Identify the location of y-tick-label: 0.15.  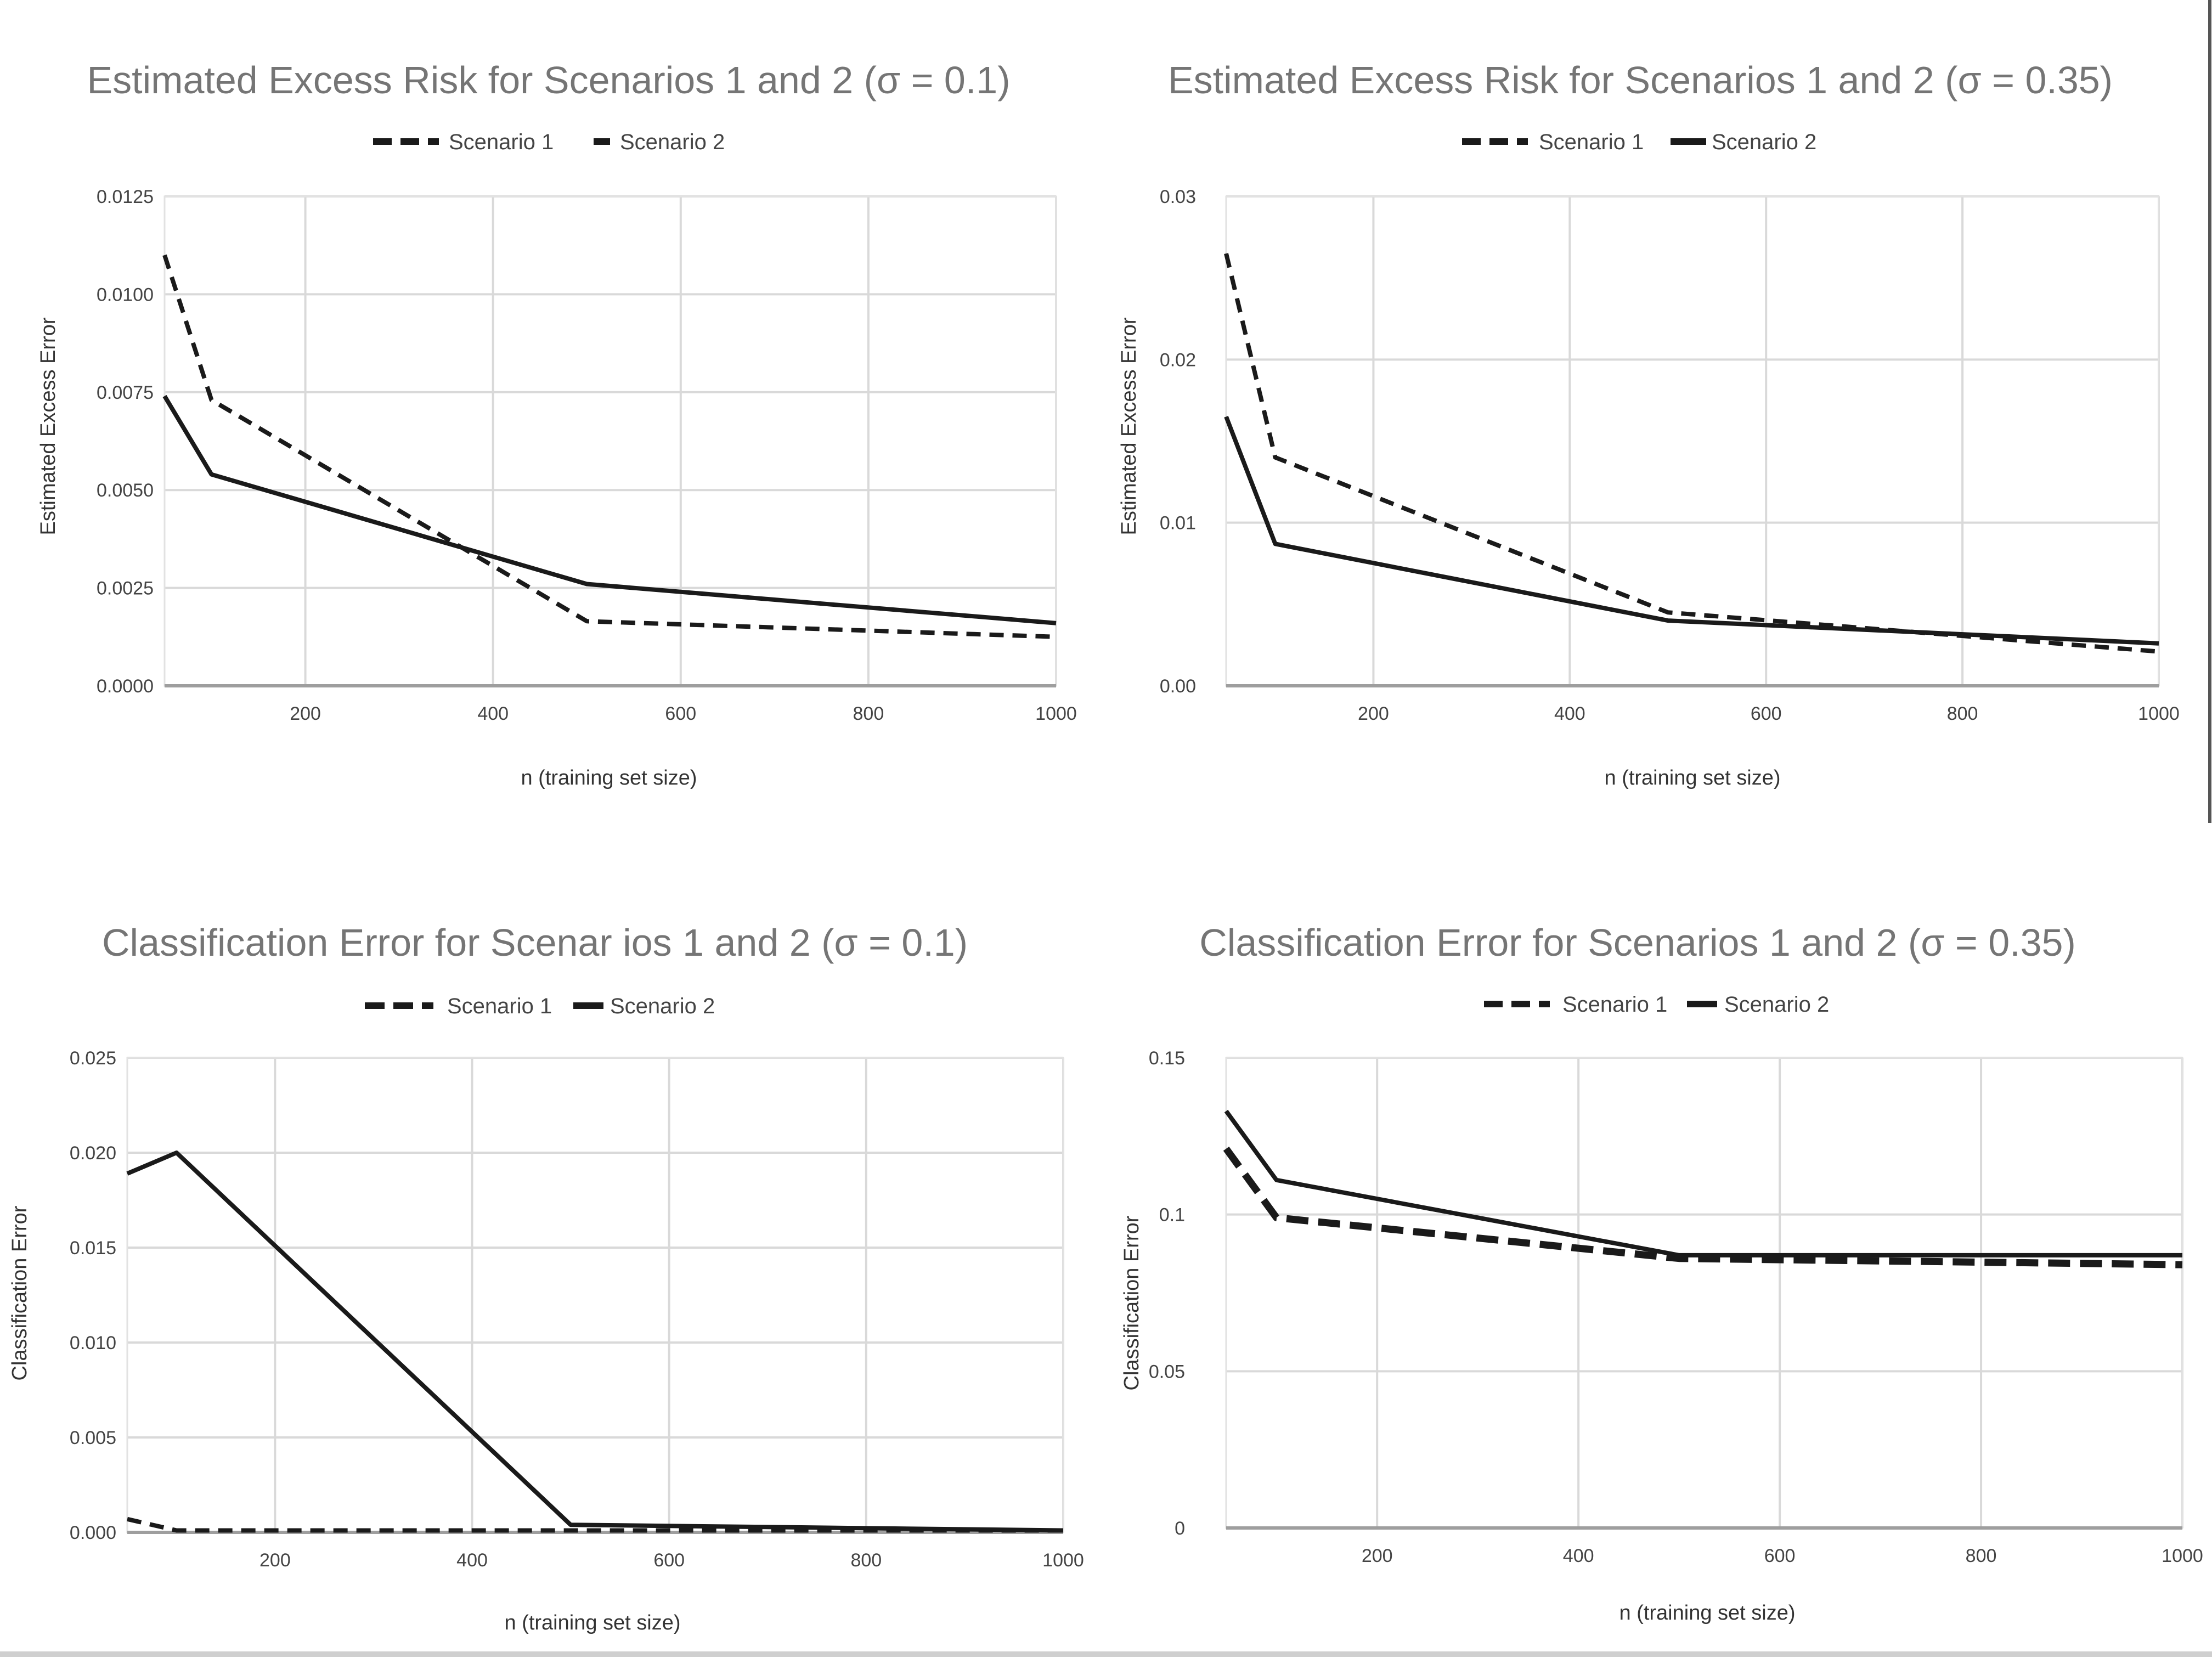
(1167, 1058).